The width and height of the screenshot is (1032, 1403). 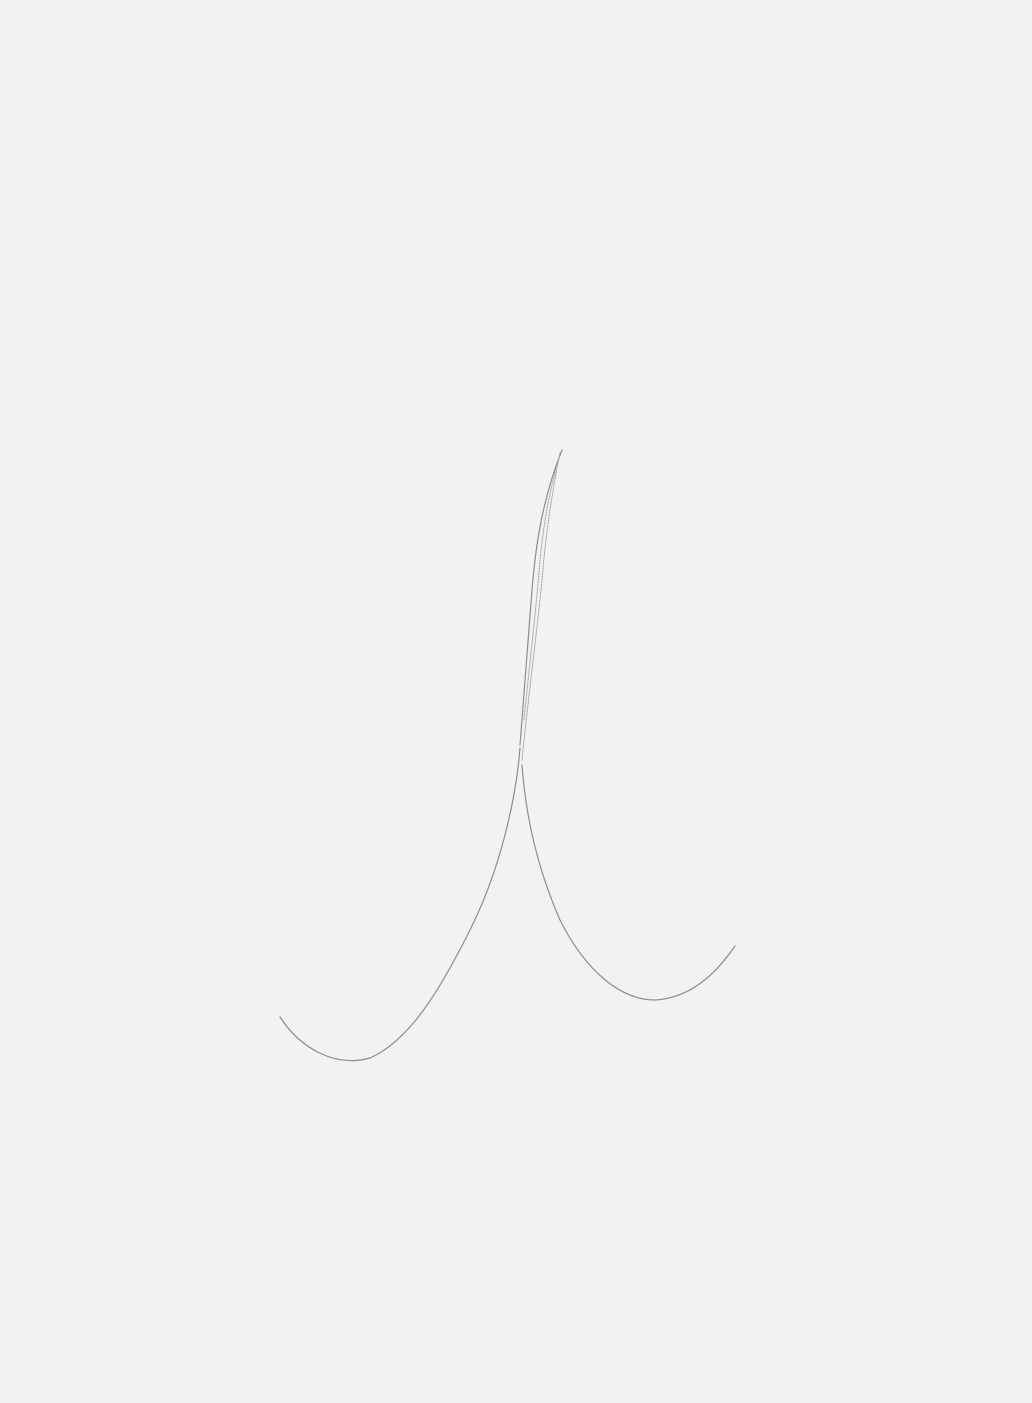 What do you see at coordinates (540, 595) in the screenshot?
I see `stem-stroke-inner` at bounding box center [540, 595].